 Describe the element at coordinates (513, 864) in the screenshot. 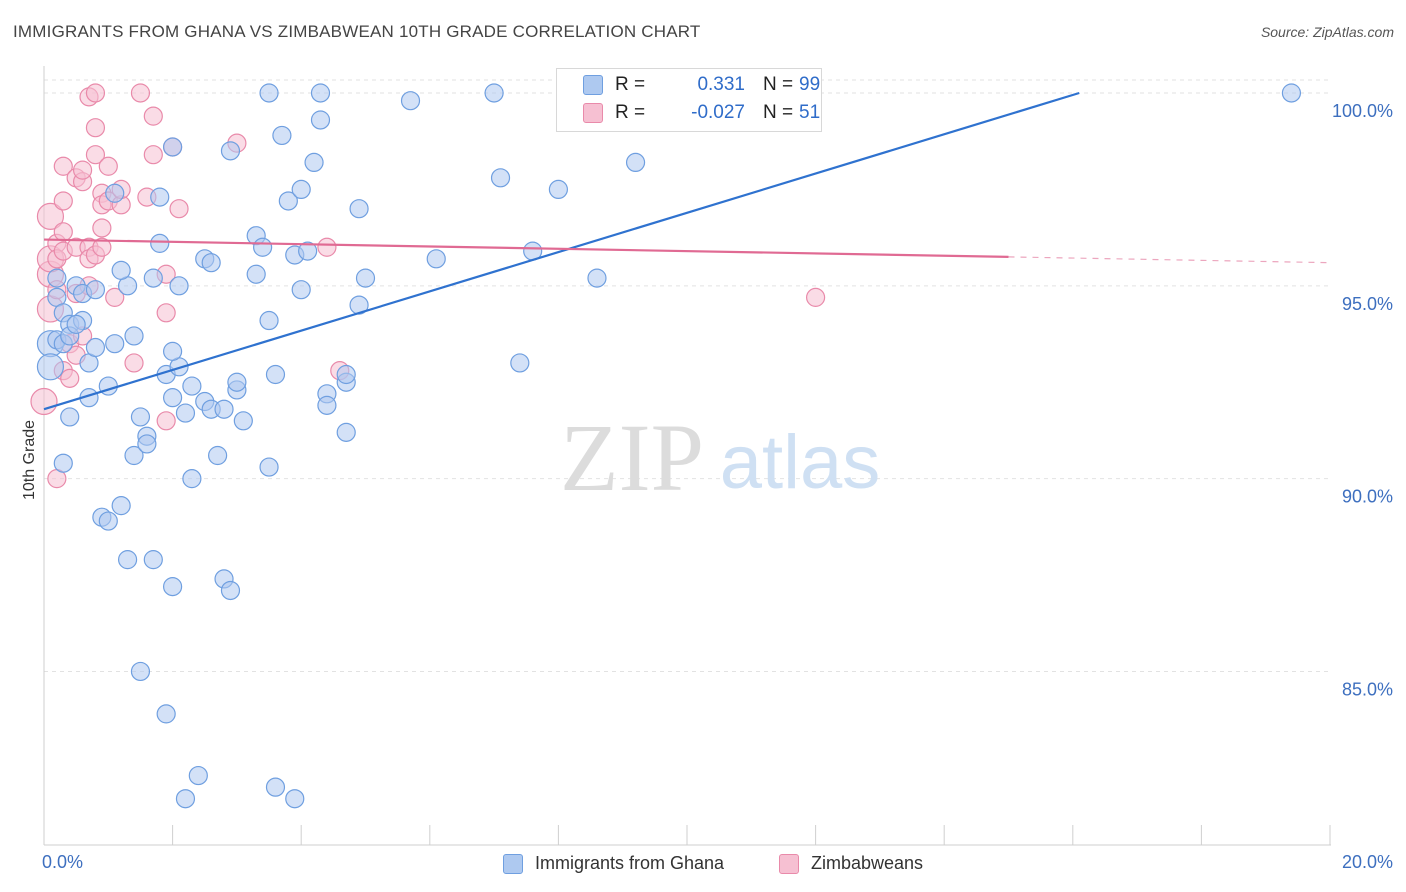

I see `series-swatch-ghana` at that location.